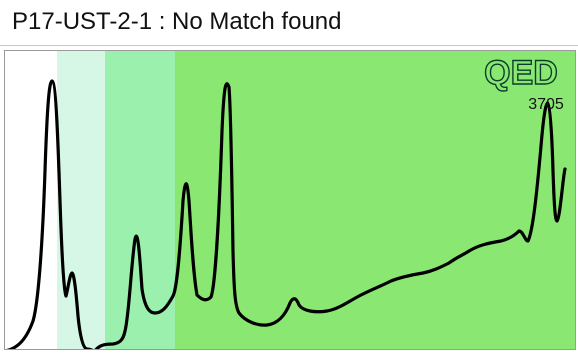 This screenshot has height=354, width=578. Describe the element at coordinates (177, 21) in the screenshot. I see `window-title: P17-UST-2-1 : No Match found` at that location.